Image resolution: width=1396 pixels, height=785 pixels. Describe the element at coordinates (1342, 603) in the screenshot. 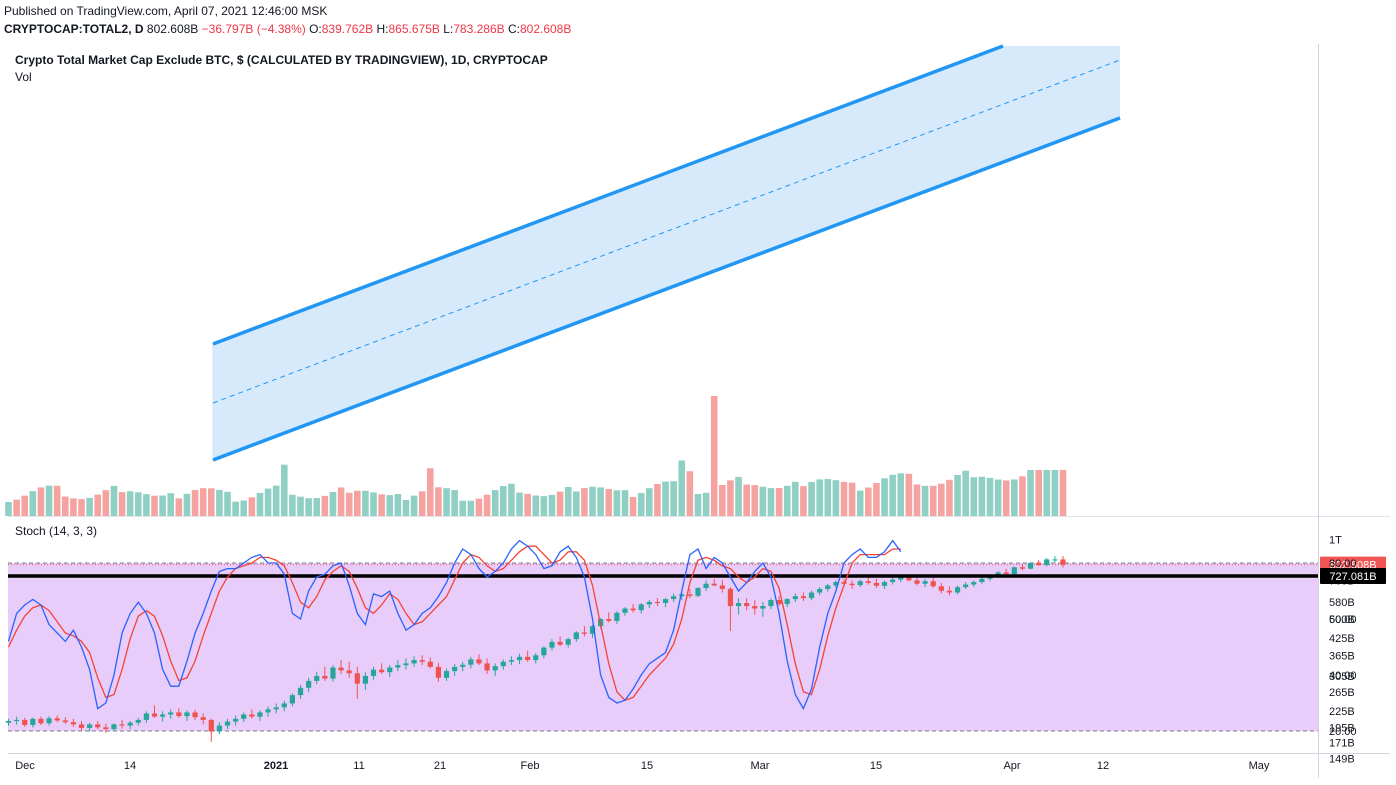

I see `price-tick-label: 580B` at that location.